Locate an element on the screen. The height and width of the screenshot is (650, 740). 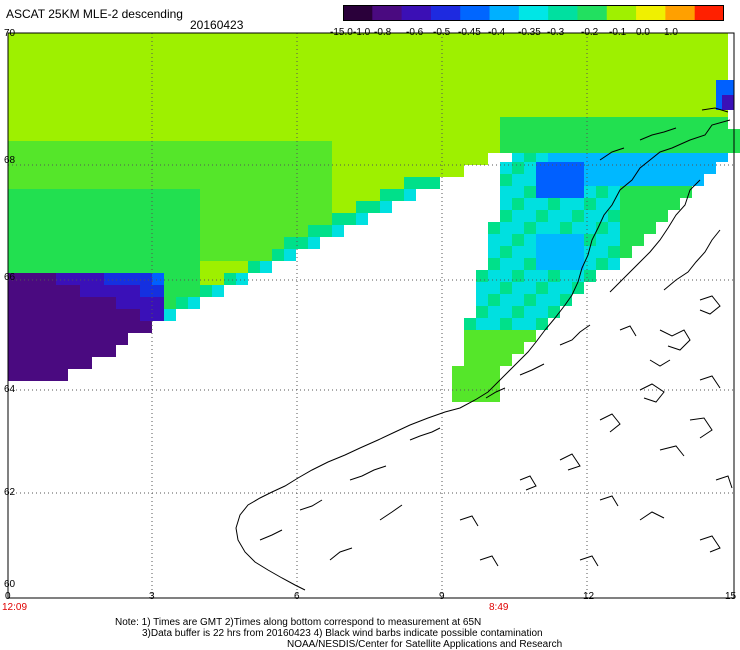
colorbar-swatch is located at coordinates (387, 13).